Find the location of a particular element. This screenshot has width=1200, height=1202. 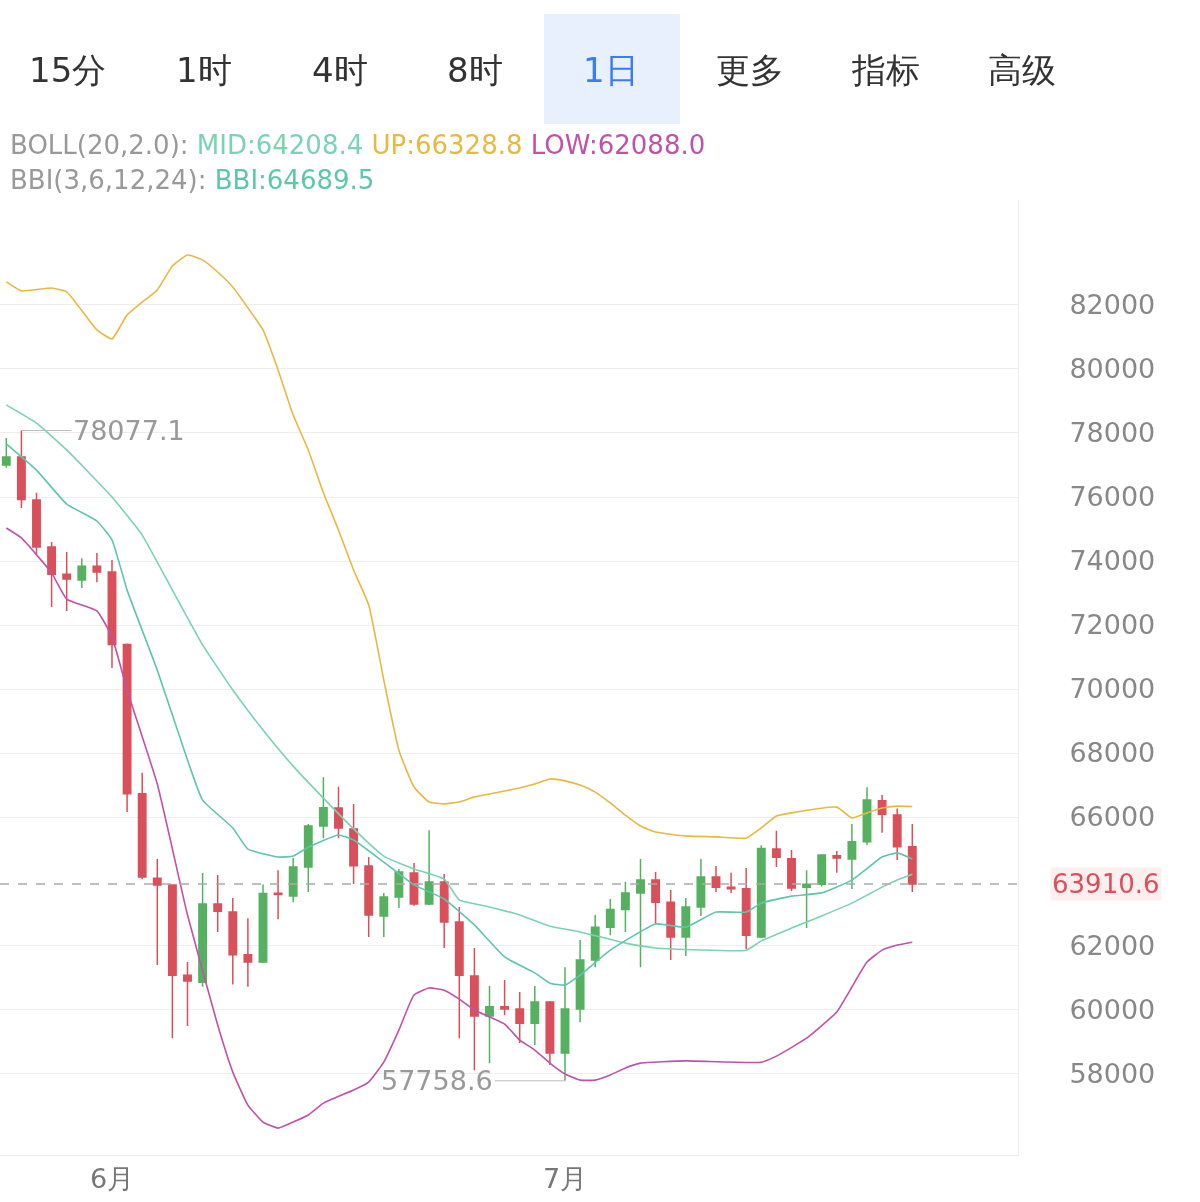

text: 8时 is located at coordinates (475, 70).